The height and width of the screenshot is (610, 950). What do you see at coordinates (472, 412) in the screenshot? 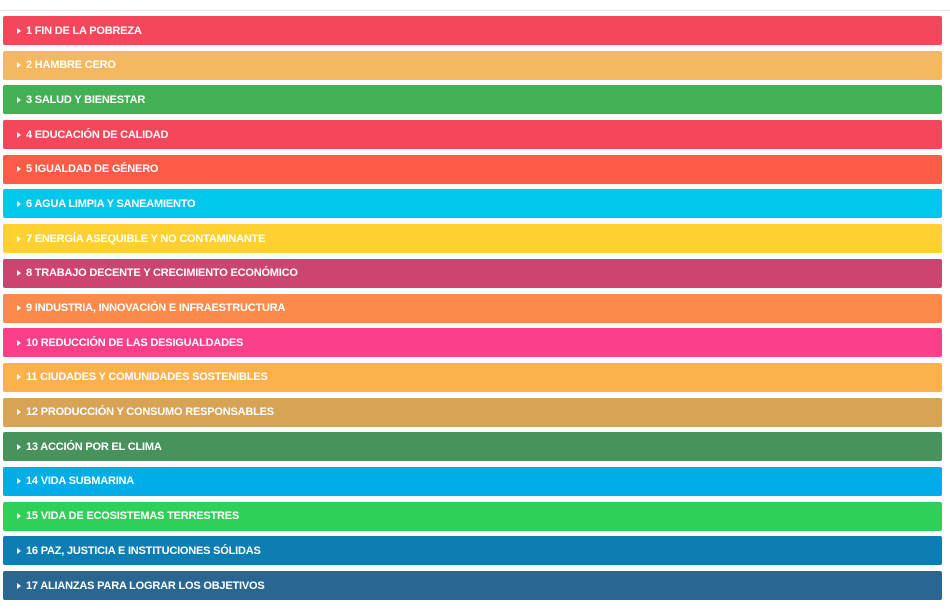
I see `goal-item-12: 12 PRODUCCIÓN Y CONSUMO RESPONSABLES` at bounding box center [472, 412].